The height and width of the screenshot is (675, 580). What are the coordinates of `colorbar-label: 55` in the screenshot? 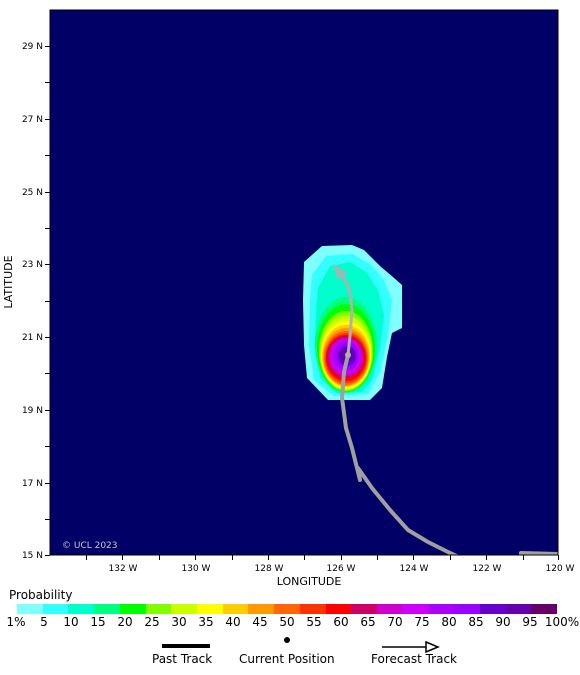 It's located at (314, 622).